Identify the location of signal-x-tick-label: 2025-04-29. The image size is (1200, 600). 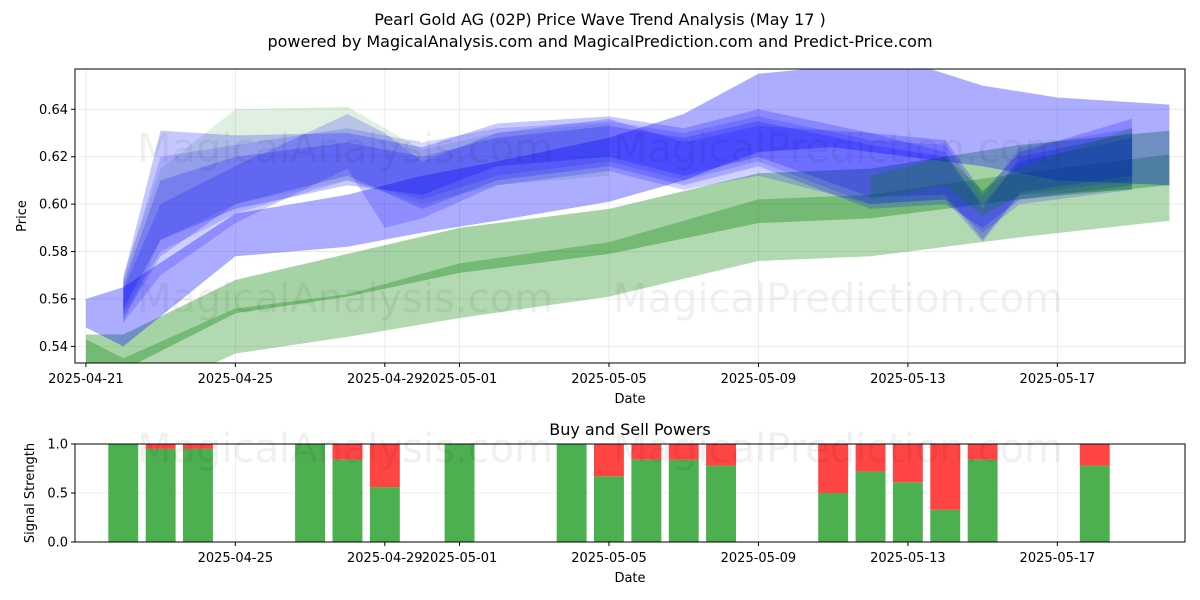
(385, 558).